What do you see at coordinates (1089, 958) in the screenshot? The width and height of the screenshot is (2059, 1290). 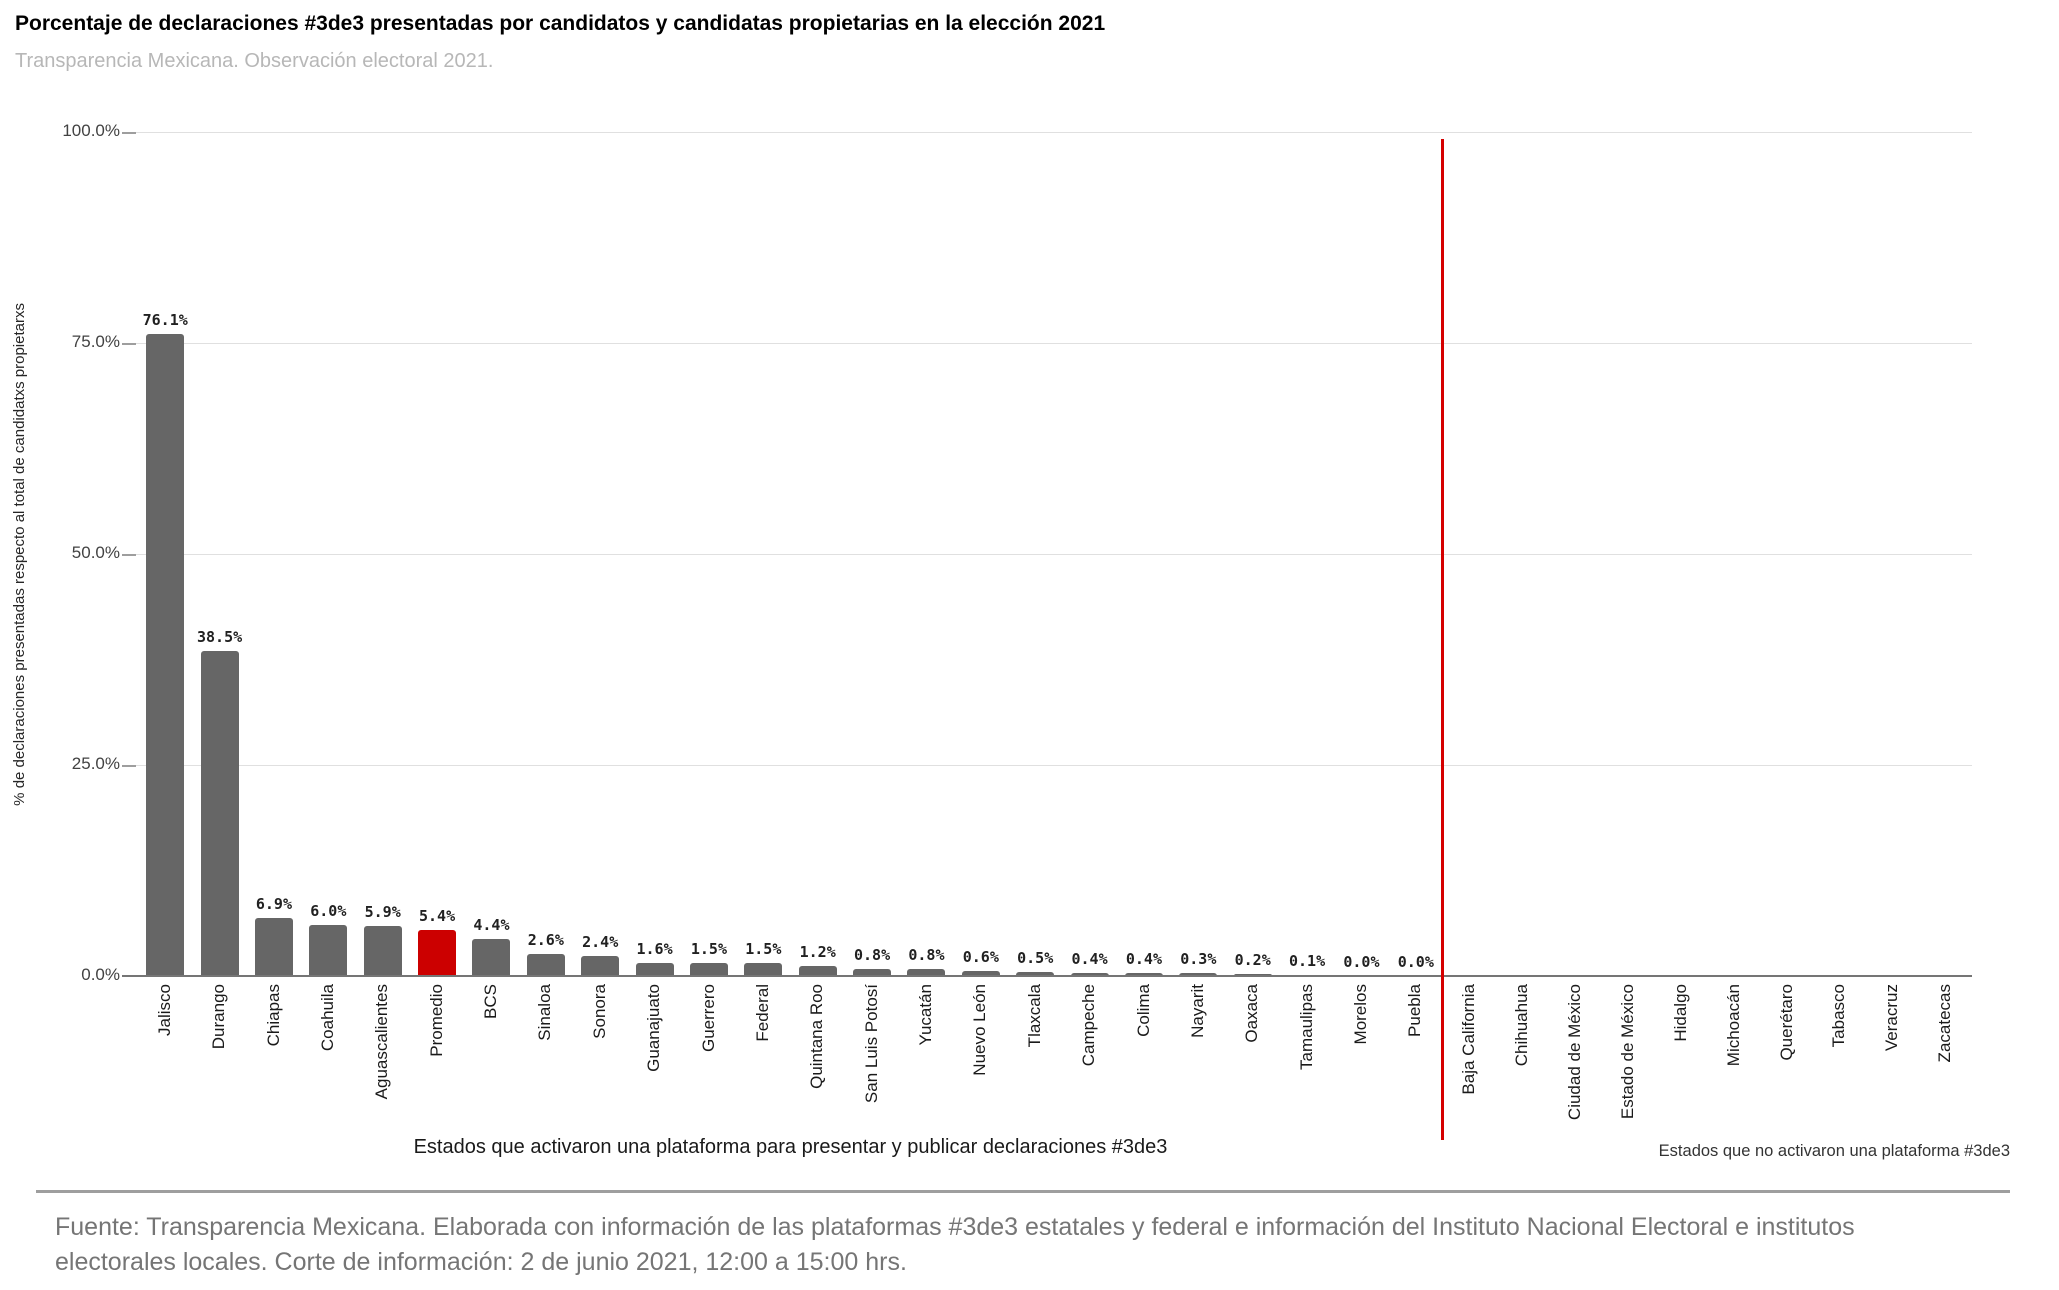 I see `bar-value-label-campeche: 0.4%` at bounding box center [1089, 958].